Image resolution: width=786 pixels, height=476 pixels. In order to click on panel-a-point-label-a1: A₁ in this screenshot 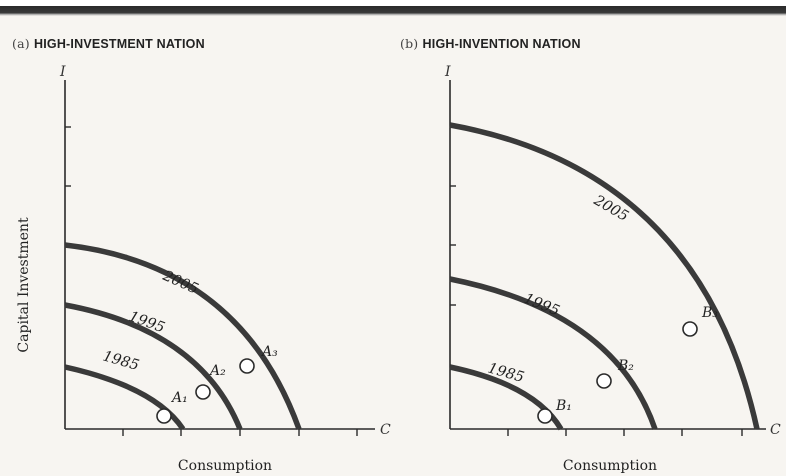, I will do `click(179, 398)`.